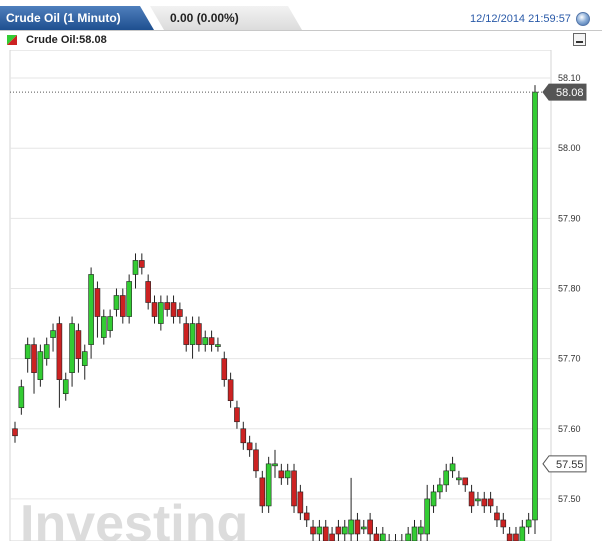 This screenshot has width=602, height=541. Describe the element at coordinates (63, 18) in the screenshot. I see `chart-title: Crude Oil (1 Minuto)` at that location.